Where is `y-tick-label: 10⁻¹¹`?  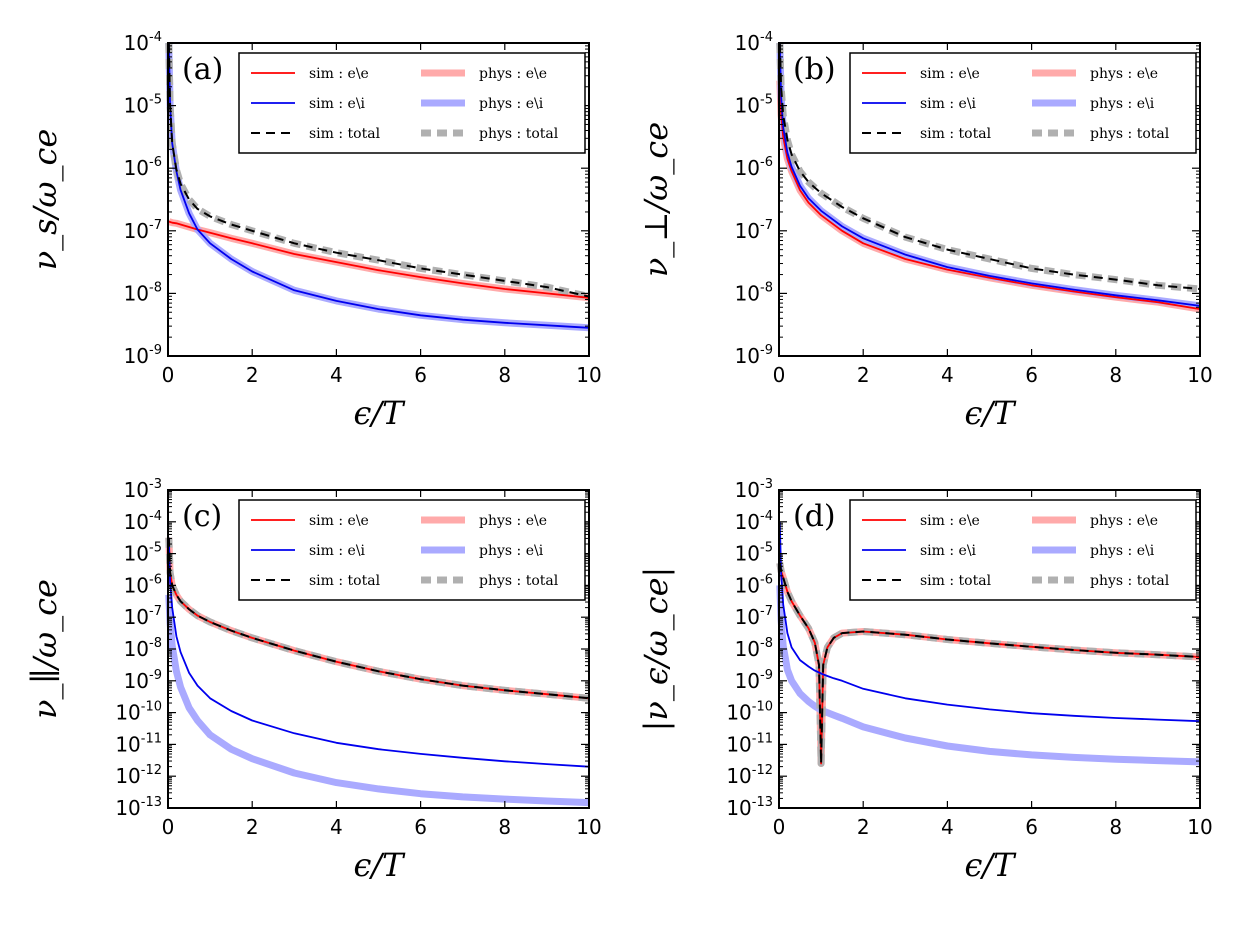
y-tick-label: 10⁻¹¹ is located at coordinates (749, 743).